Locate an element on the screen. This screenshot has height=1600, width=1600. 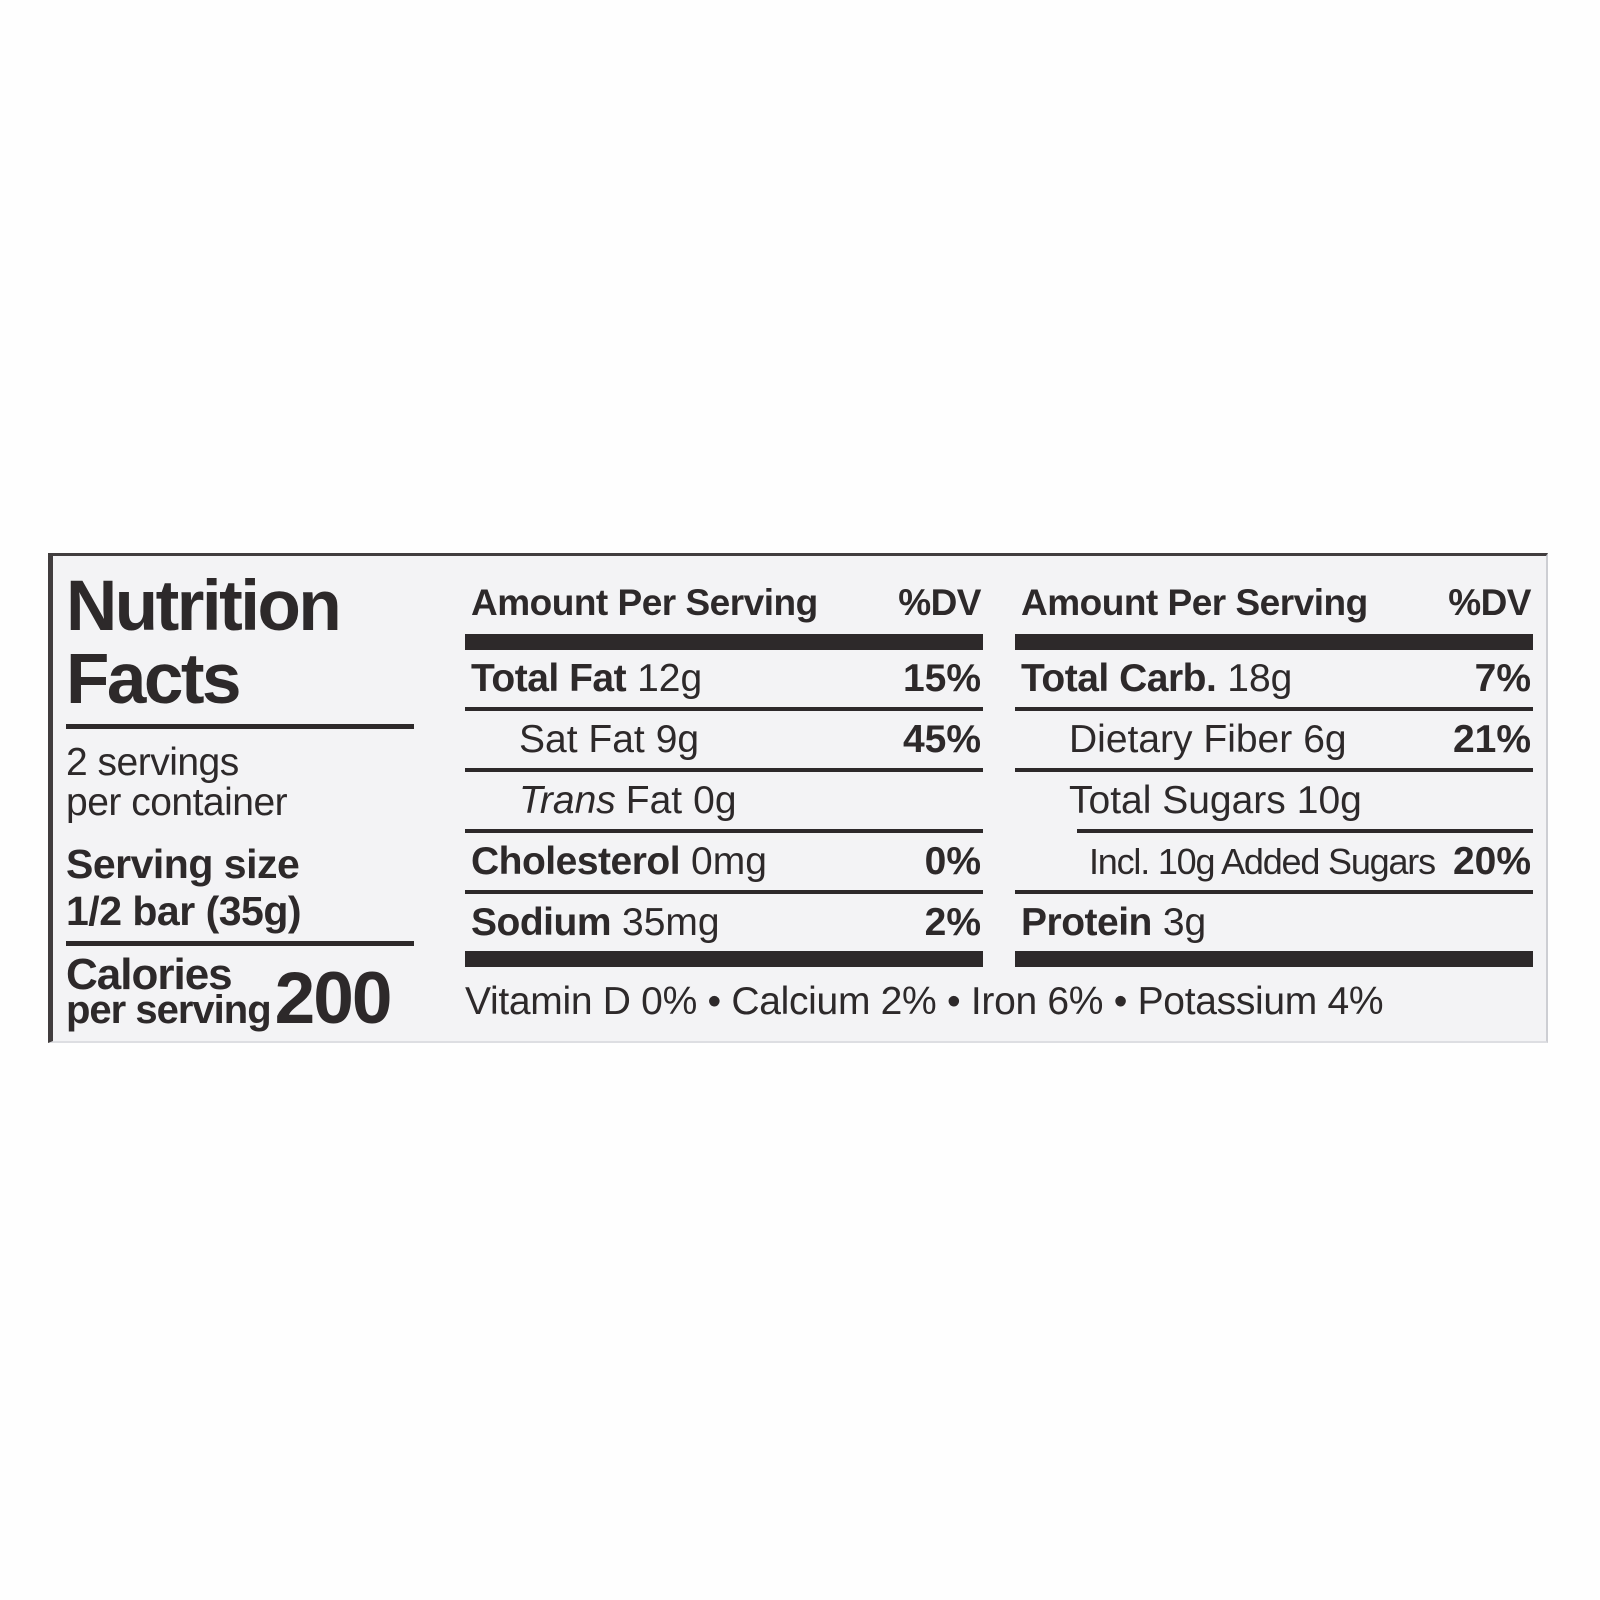
servings-line1: 2 servings is located at coordinates (152, 762).